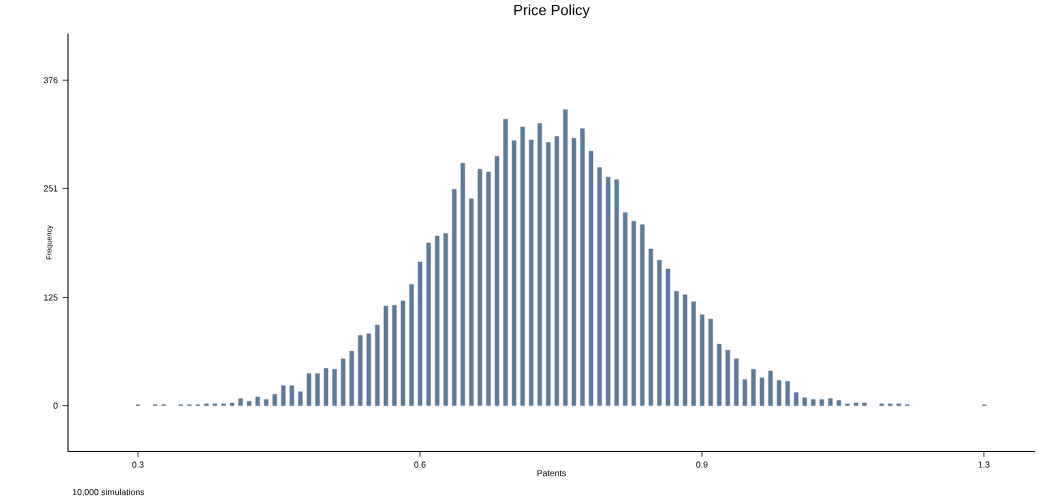 The height and width of the screenshot is (500, 1041). What do you see at coordinates (552, 11) in the screenshot?
I see `chart-title: Price Policy` at bounding box center [552, 11].